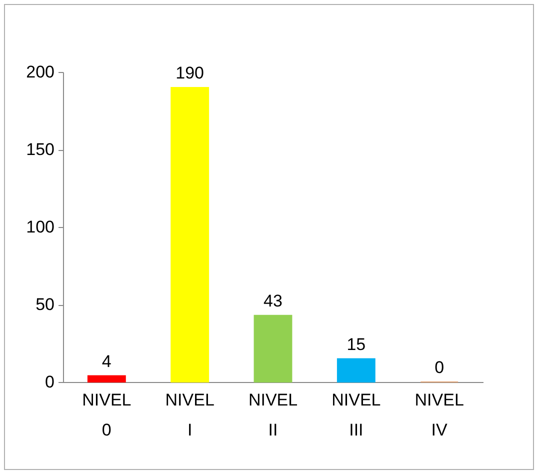 This screenshot has width=540, height=476. What do you see at coordinates (49, 382) in the screenshot?
I see `y-tick-label: 0` at bounding box center [49, 382].